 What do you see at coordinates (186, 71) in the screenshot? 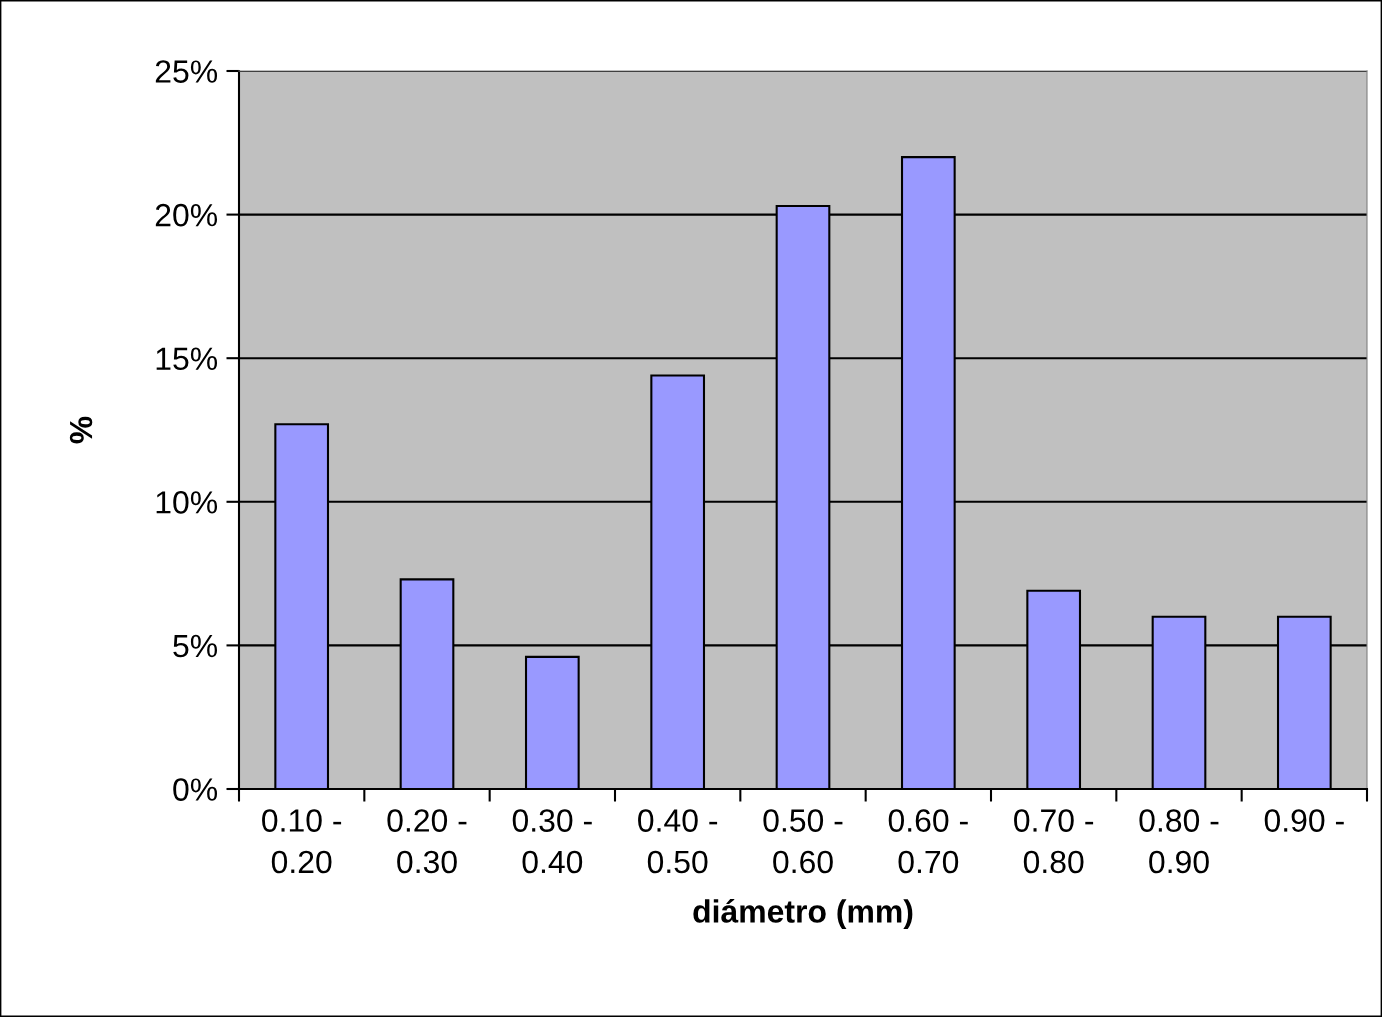
I see `y-tick-label: 25%` at bounding box center [186, 71].